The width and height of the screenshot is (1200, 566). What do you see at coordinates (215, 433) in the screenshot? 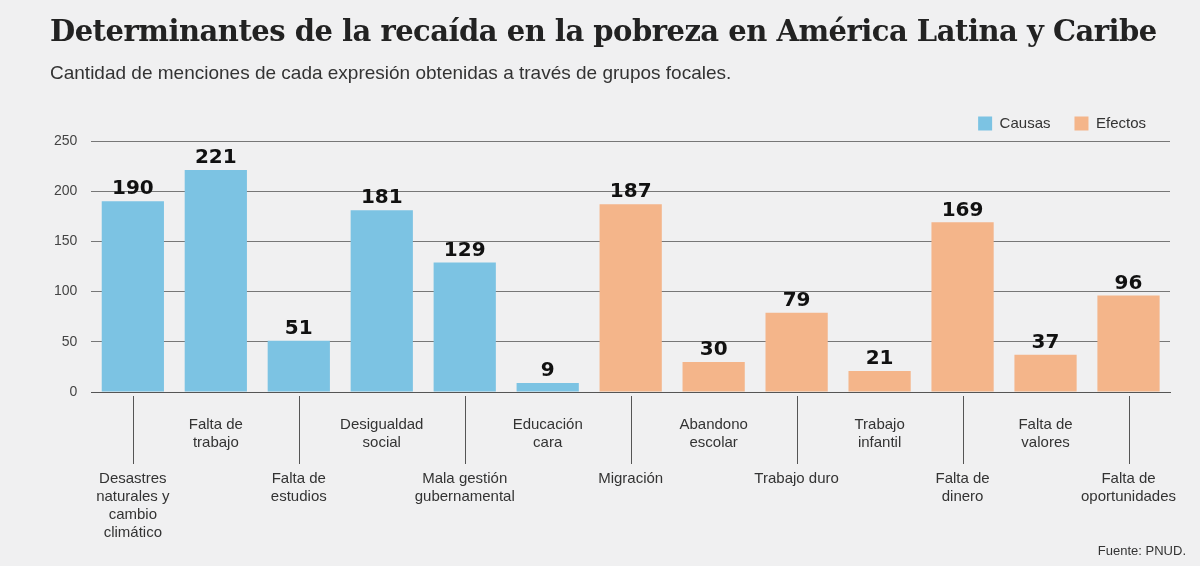
I see `x-tick-label: Falta de trabajo` at bounding box center [215, 433].